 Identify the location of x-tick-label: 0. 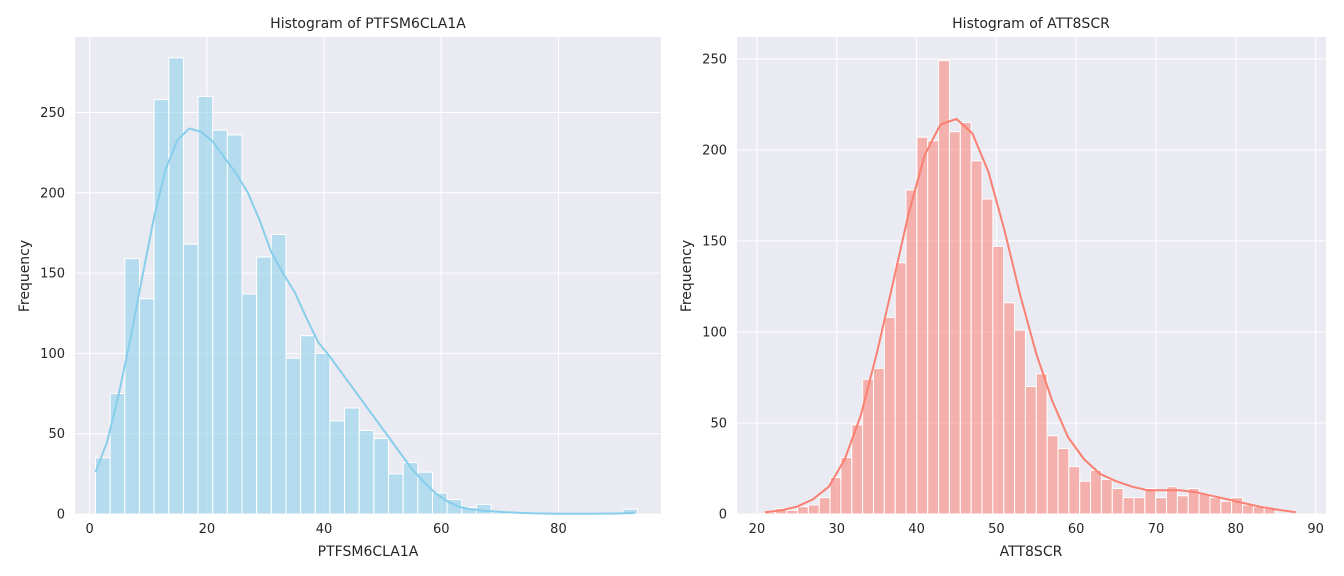
(90, 529).